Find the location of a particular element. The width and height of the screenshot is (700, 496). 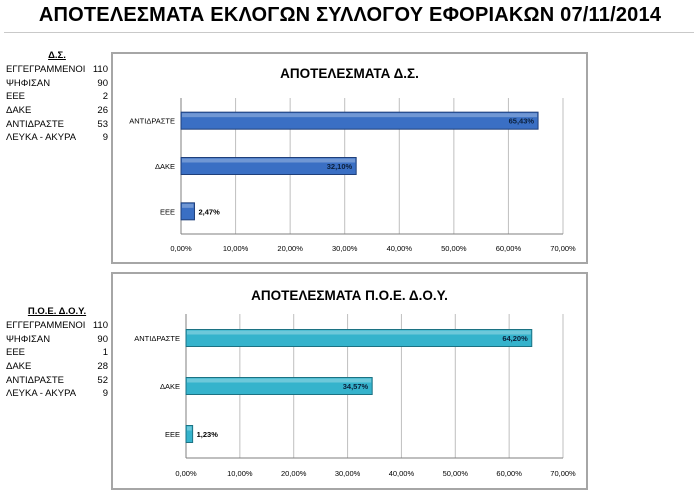

chart-title: ΑΠΟΤΕΛΕΣΜΑΤΑ Π.Ο.Ε. Δ.Ο.Υ. is located at coordinates (349, 295).